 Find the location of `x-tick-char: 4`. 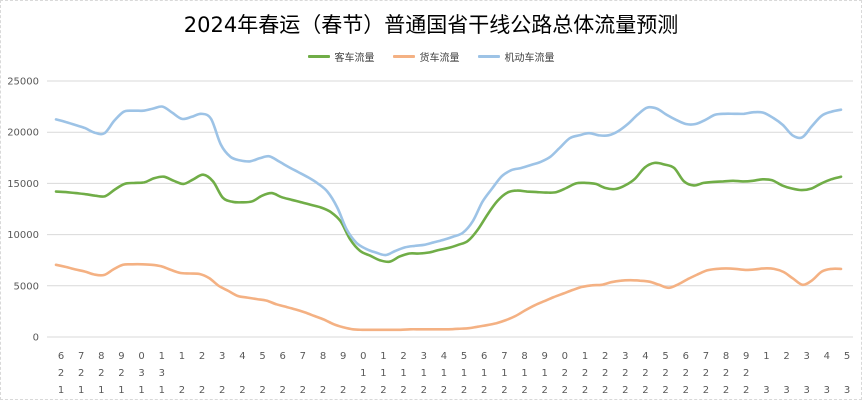

x-tick-char: 4 is located at coordinates (645, 356).